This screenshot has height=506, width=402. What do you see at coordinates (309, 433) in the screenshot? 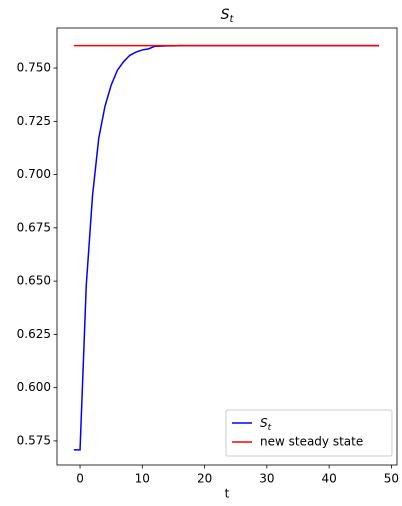
I see `legend-box` at bounding box center [309, 433].